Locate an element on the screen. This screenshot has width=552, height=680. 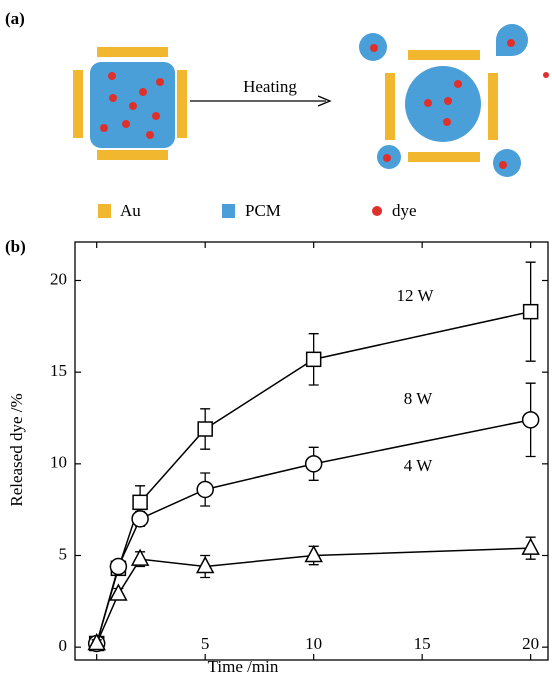
x-tick-label: 5 is located at coordinates (205, 643).